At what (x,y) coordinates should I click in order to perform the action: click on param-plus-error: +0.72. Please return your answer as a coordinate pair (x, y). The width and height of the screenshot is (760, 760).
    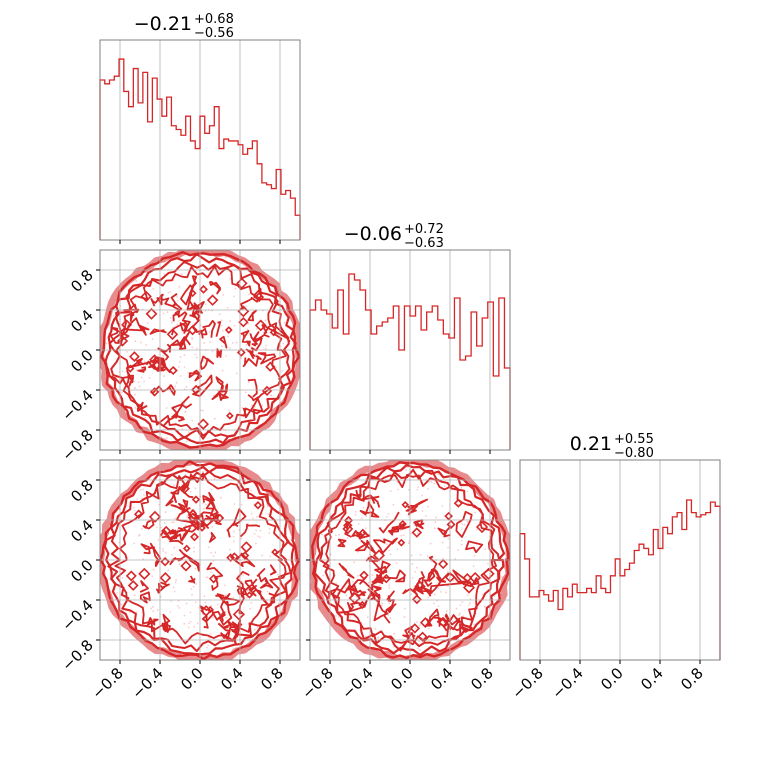
    Looking at the image, I should click on (424, 229).